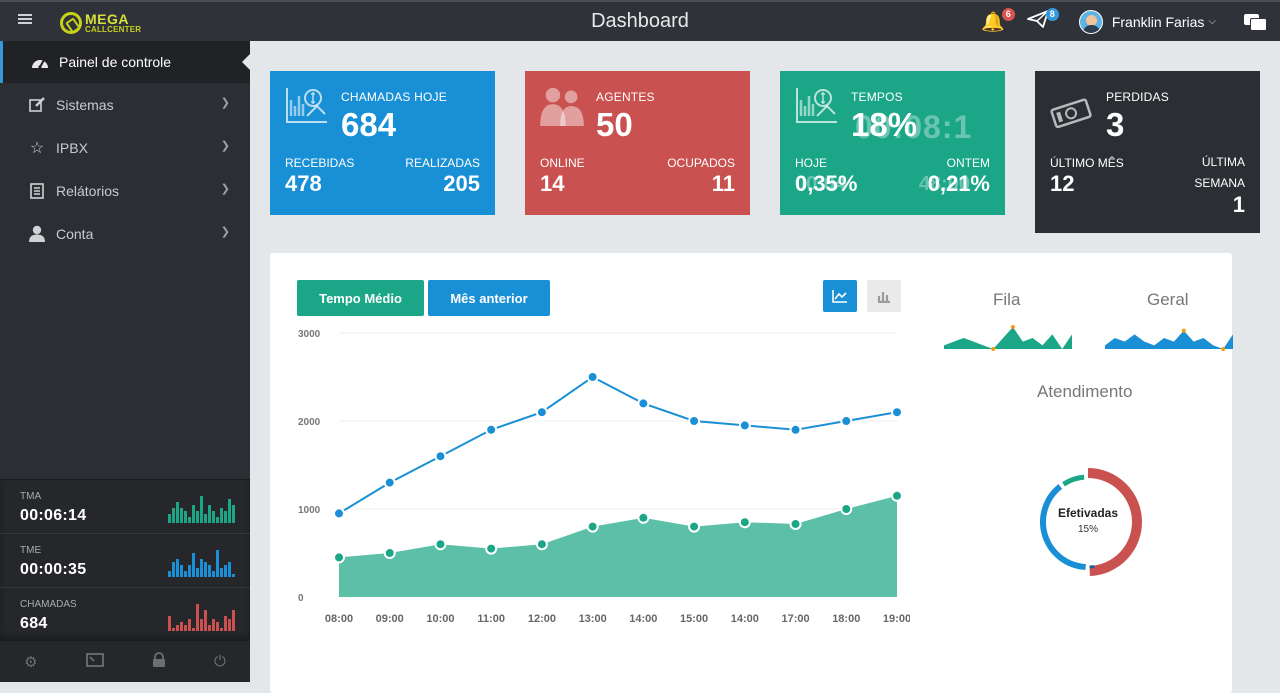 This screenshot has width=1280, height=693. Describe the element at coordinates (125, 190) in the screenshot. I see `sidebar-item-relatorios: Relátorios ❯` at that location.